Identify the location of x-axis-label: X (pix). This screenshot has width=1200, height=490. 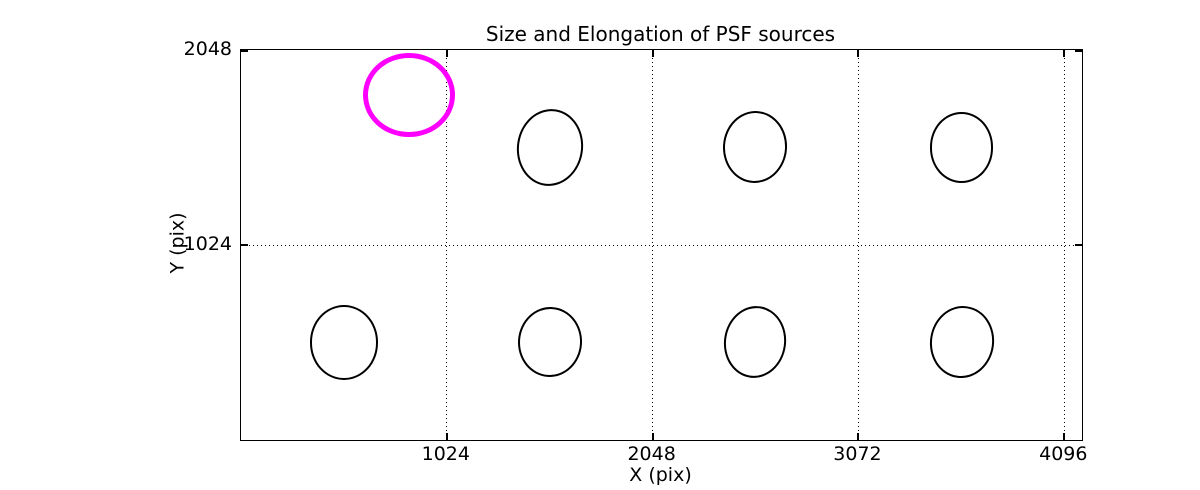
(660, 475).